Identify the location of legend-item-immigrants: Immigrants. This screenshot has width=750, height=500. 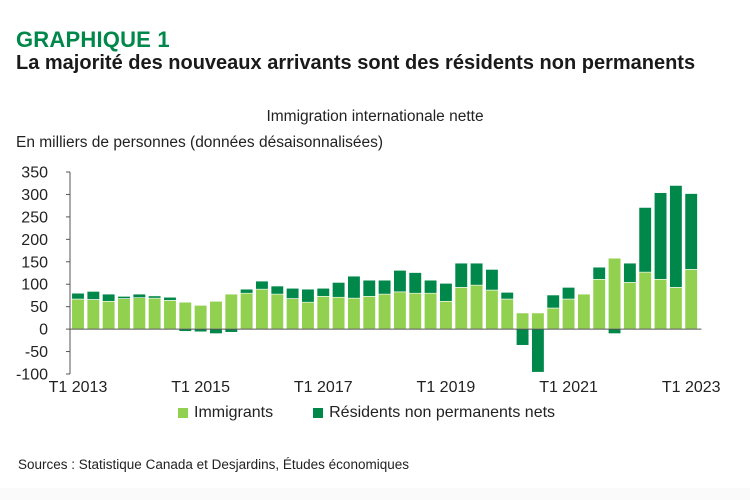
(225, 413).